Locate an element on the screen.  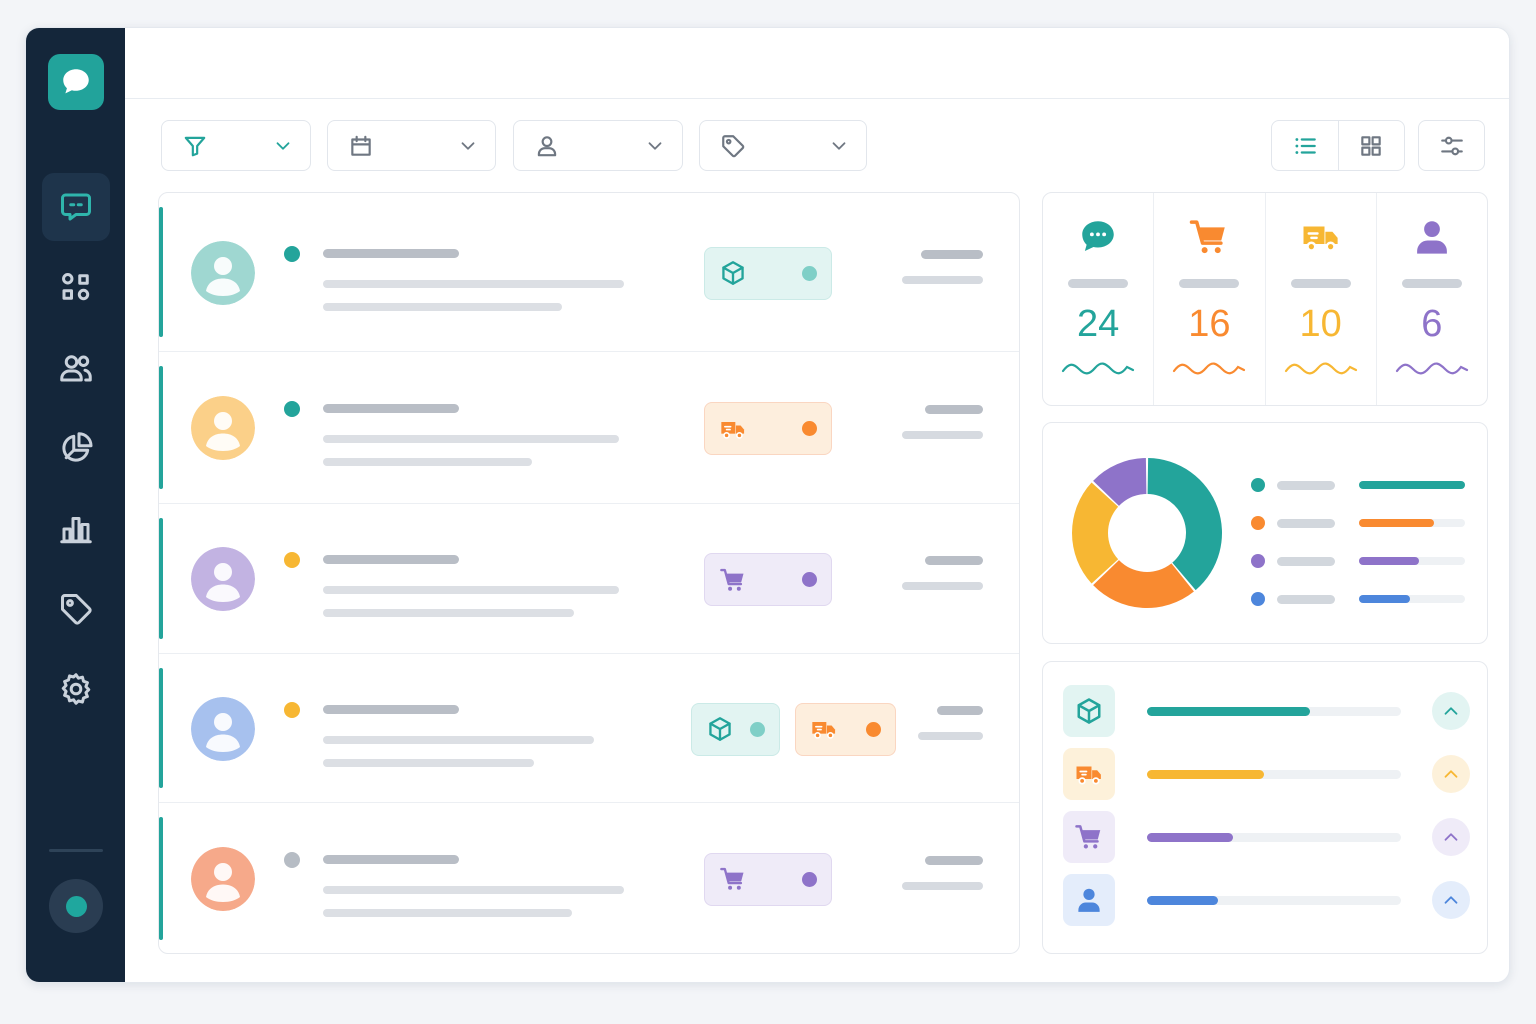
legend-bar-track is located at coordinates (1412, 523).